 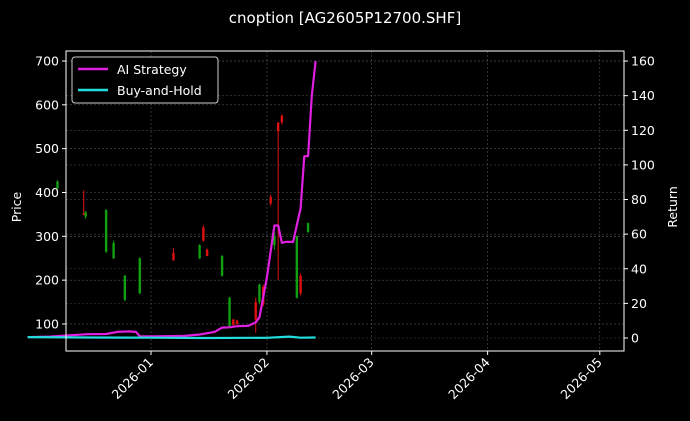 What do you see at coordinates (16, 206) in the screenshot?
I see `price-axis-label: Price` at bounding box center [16, 206].